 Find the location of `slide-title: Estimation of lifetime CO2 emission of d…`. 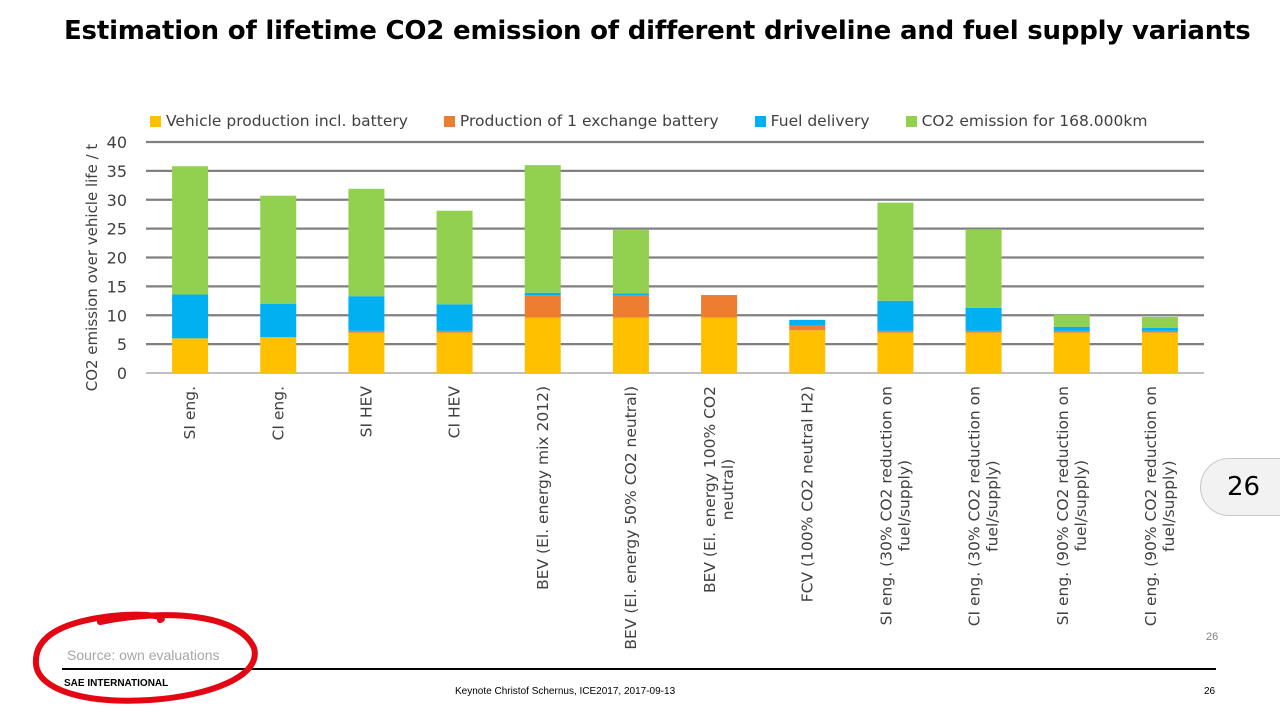

slide-title: Estimation of lifetime CO2 emission of d… is located at coordinates (657, 31).